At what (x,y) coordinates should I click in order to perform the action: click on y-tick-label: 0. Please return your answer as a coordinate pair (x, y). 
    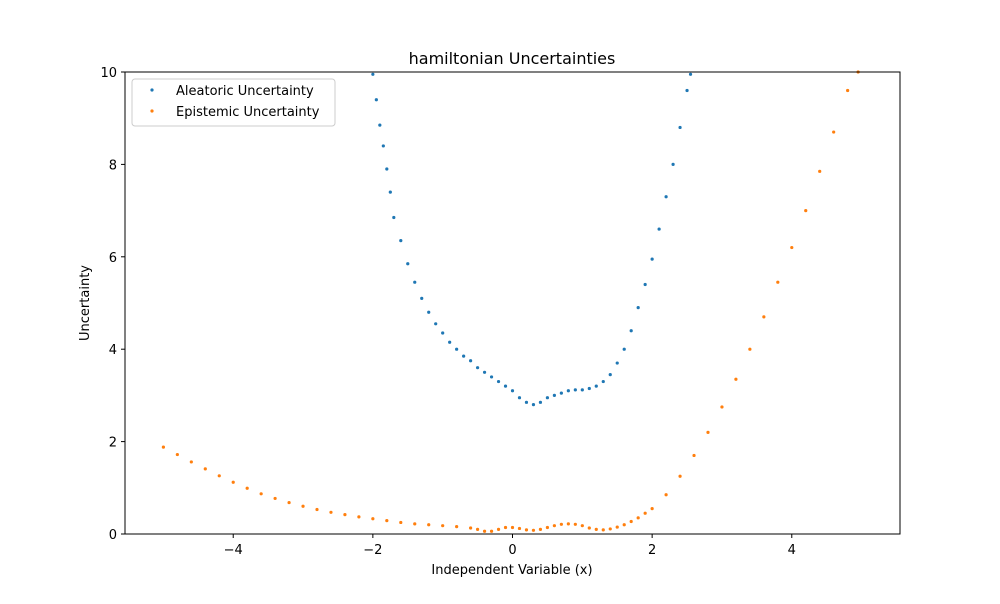
    Looking at the image, I should click on (113, 535).